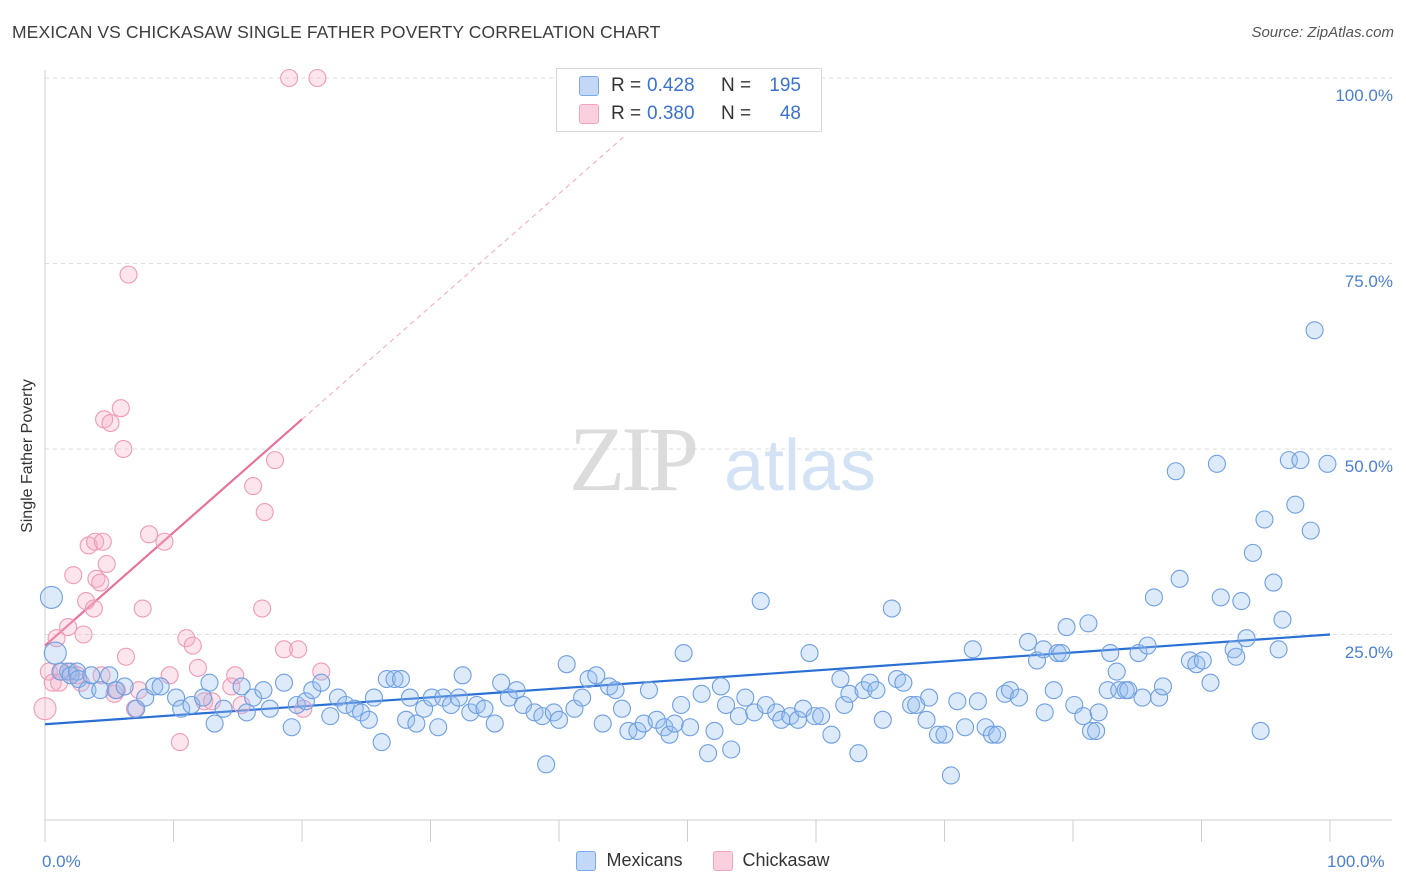 Image resolution: width=1406 pixels, height=892 pixels. I want to click on legend-swatch-chickasaw, so click(589, 114).